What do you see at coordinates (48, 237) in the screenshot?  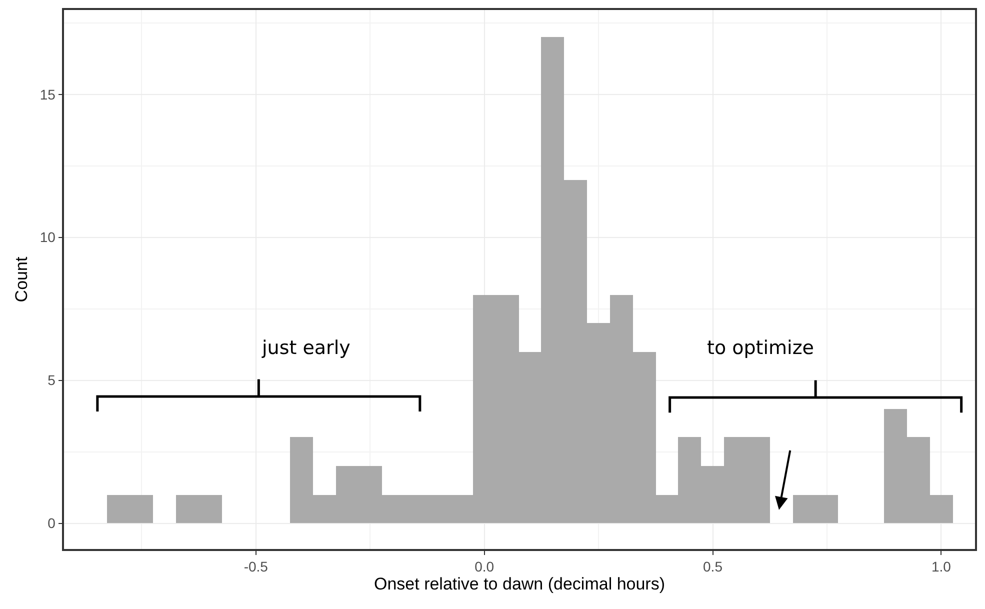 I see `y-tick-label: 10` at bounding box center [48, 237].